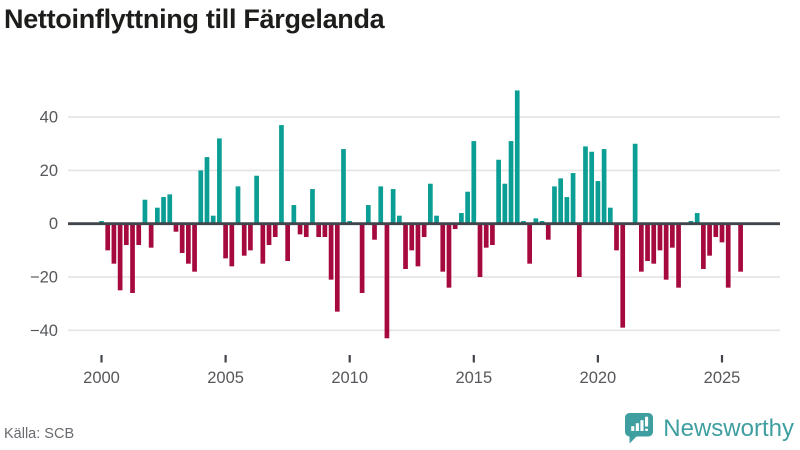 Image resolution: width=800 pixels, height=450 pixels. I want to click on source-label: Källa: SCB, so click(39, 434).